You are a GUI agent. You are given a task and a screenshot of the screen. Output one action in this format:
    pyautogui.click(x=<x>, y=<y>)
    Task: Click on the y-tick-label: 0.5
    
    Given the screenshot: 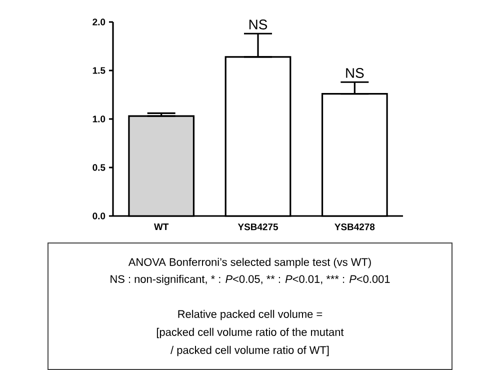 What is the action you would take?
    pyautogui.click(x=99, y=167)
    